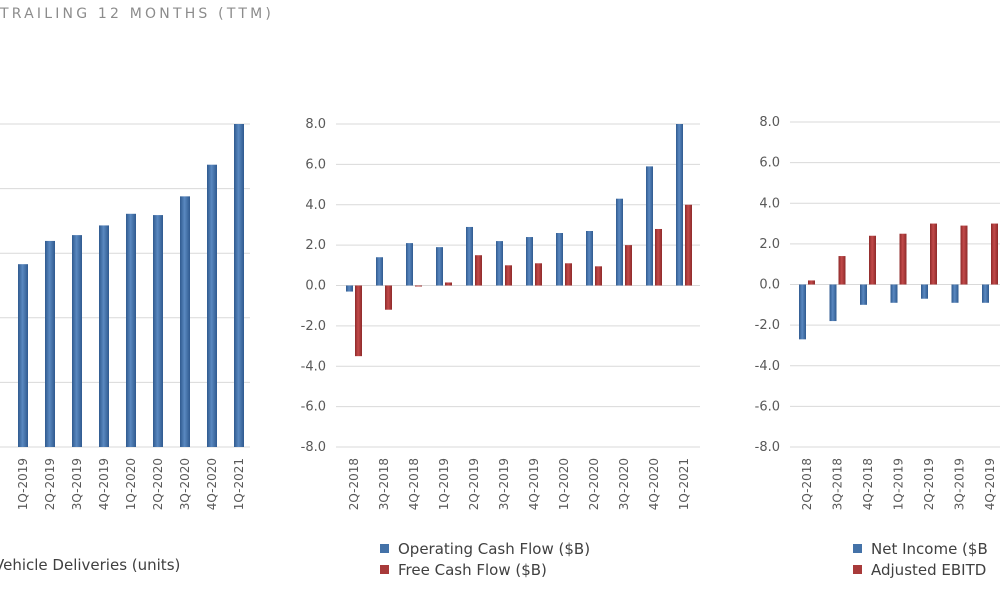 The width and height of the screenshot is (1000, 596). What do you see at coordinates (929, 549) in the screenshot?
I see `legend-label: Net Income ($B` at bounding box center [929, 549].